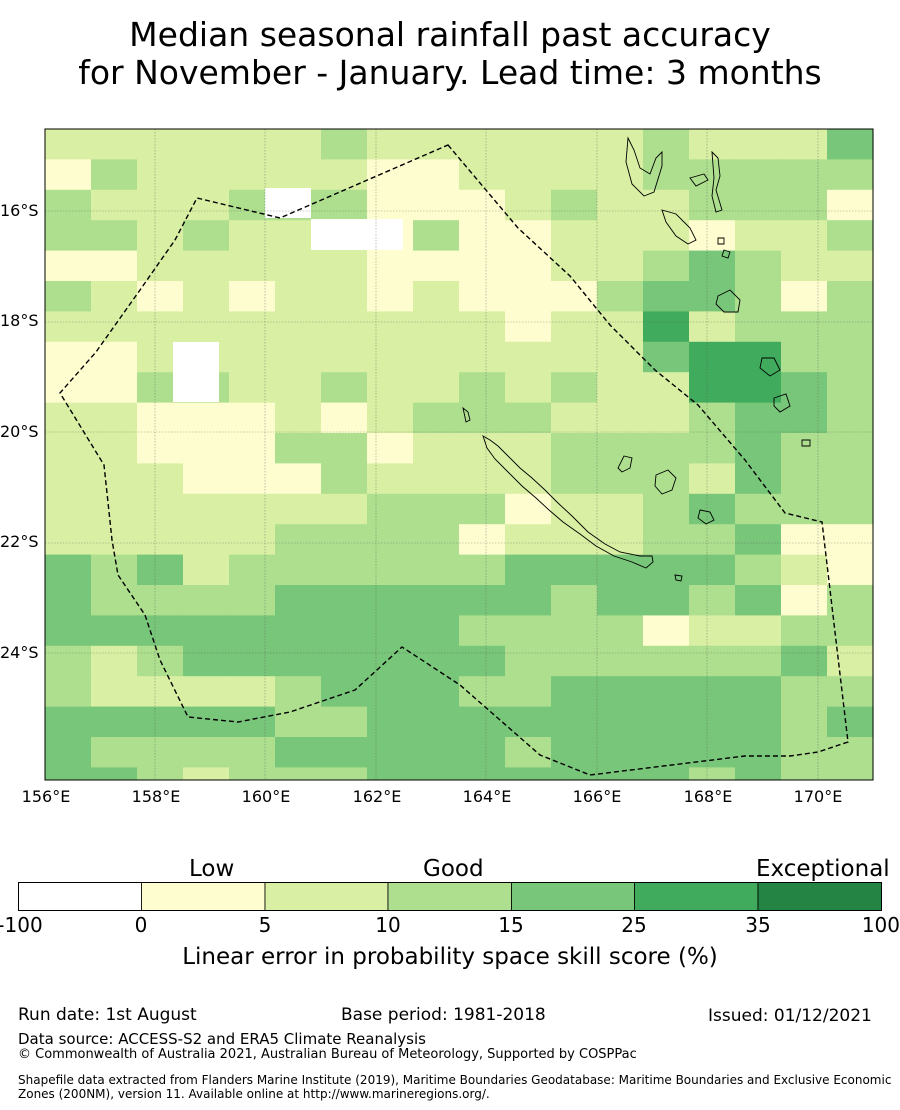  I want to click on colorbar-tick-25: 25, so click(634, 925).